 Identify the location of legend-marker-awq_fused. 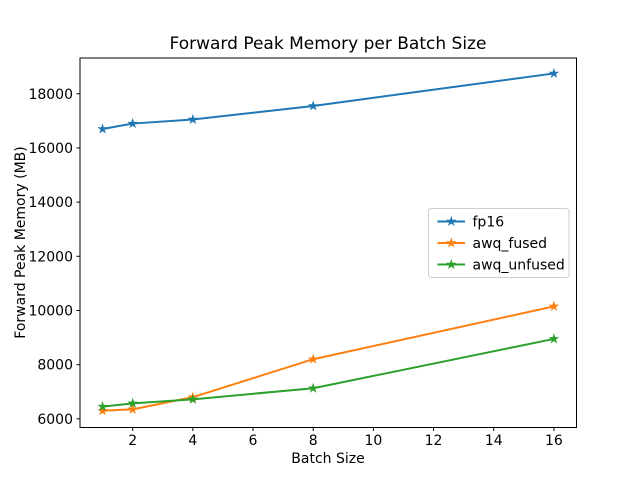
(451, 242).